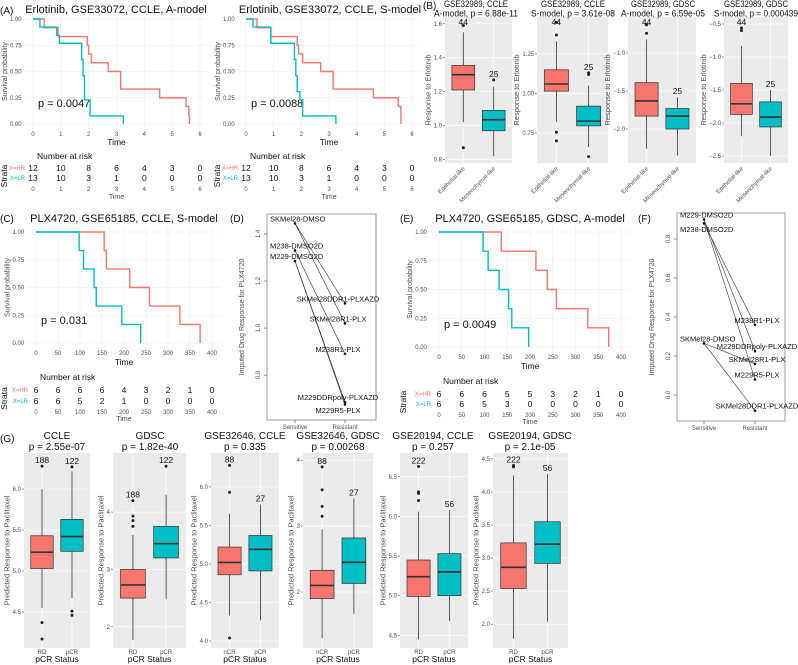 This screenshot has height=665, width=798. I want to click on chart-title: p = 0.257, so click(433, 447).